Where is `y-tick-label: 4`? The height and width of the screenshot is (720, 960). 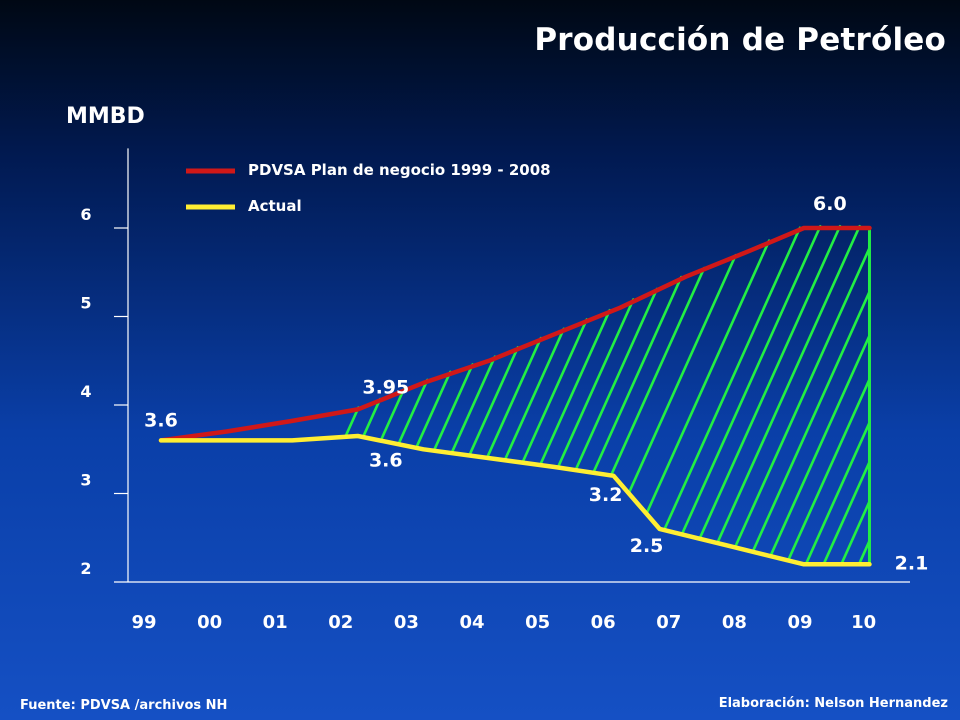
y-tick-label: 4 is located at coordinates (85, 391).